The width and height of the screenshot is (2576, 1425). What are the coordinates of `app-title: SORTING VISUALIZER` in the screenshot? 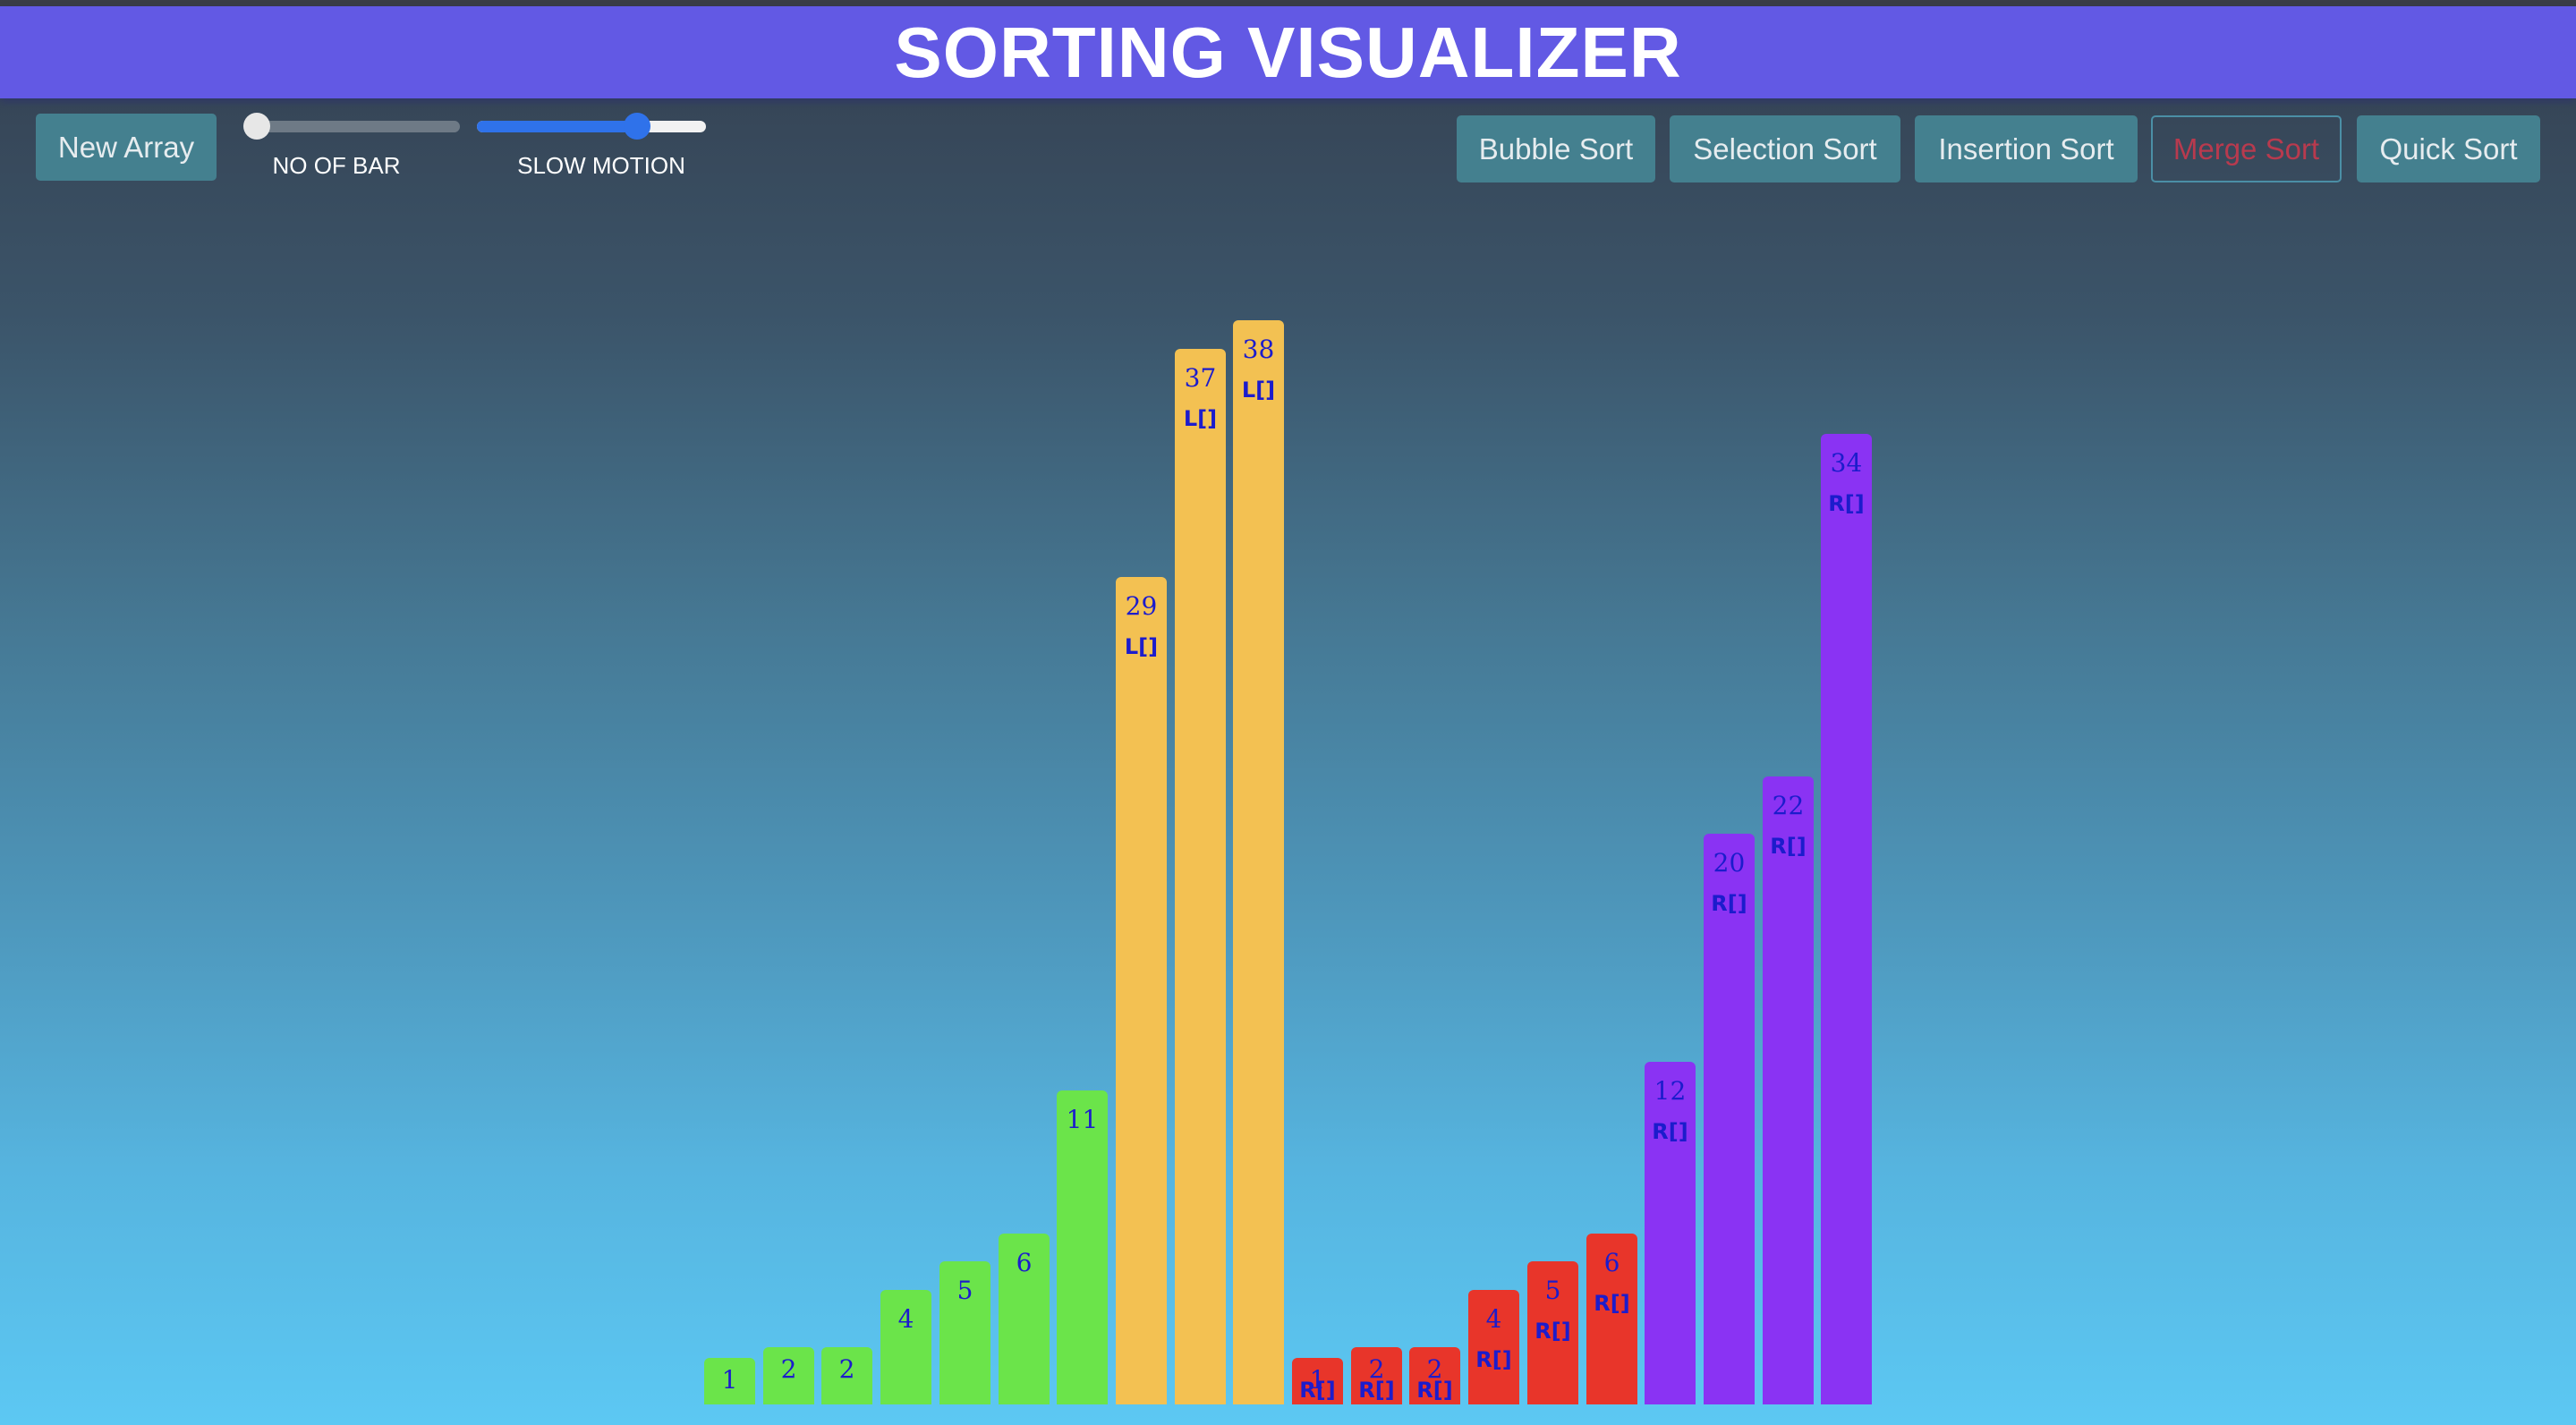 It's located at (1288, 52).